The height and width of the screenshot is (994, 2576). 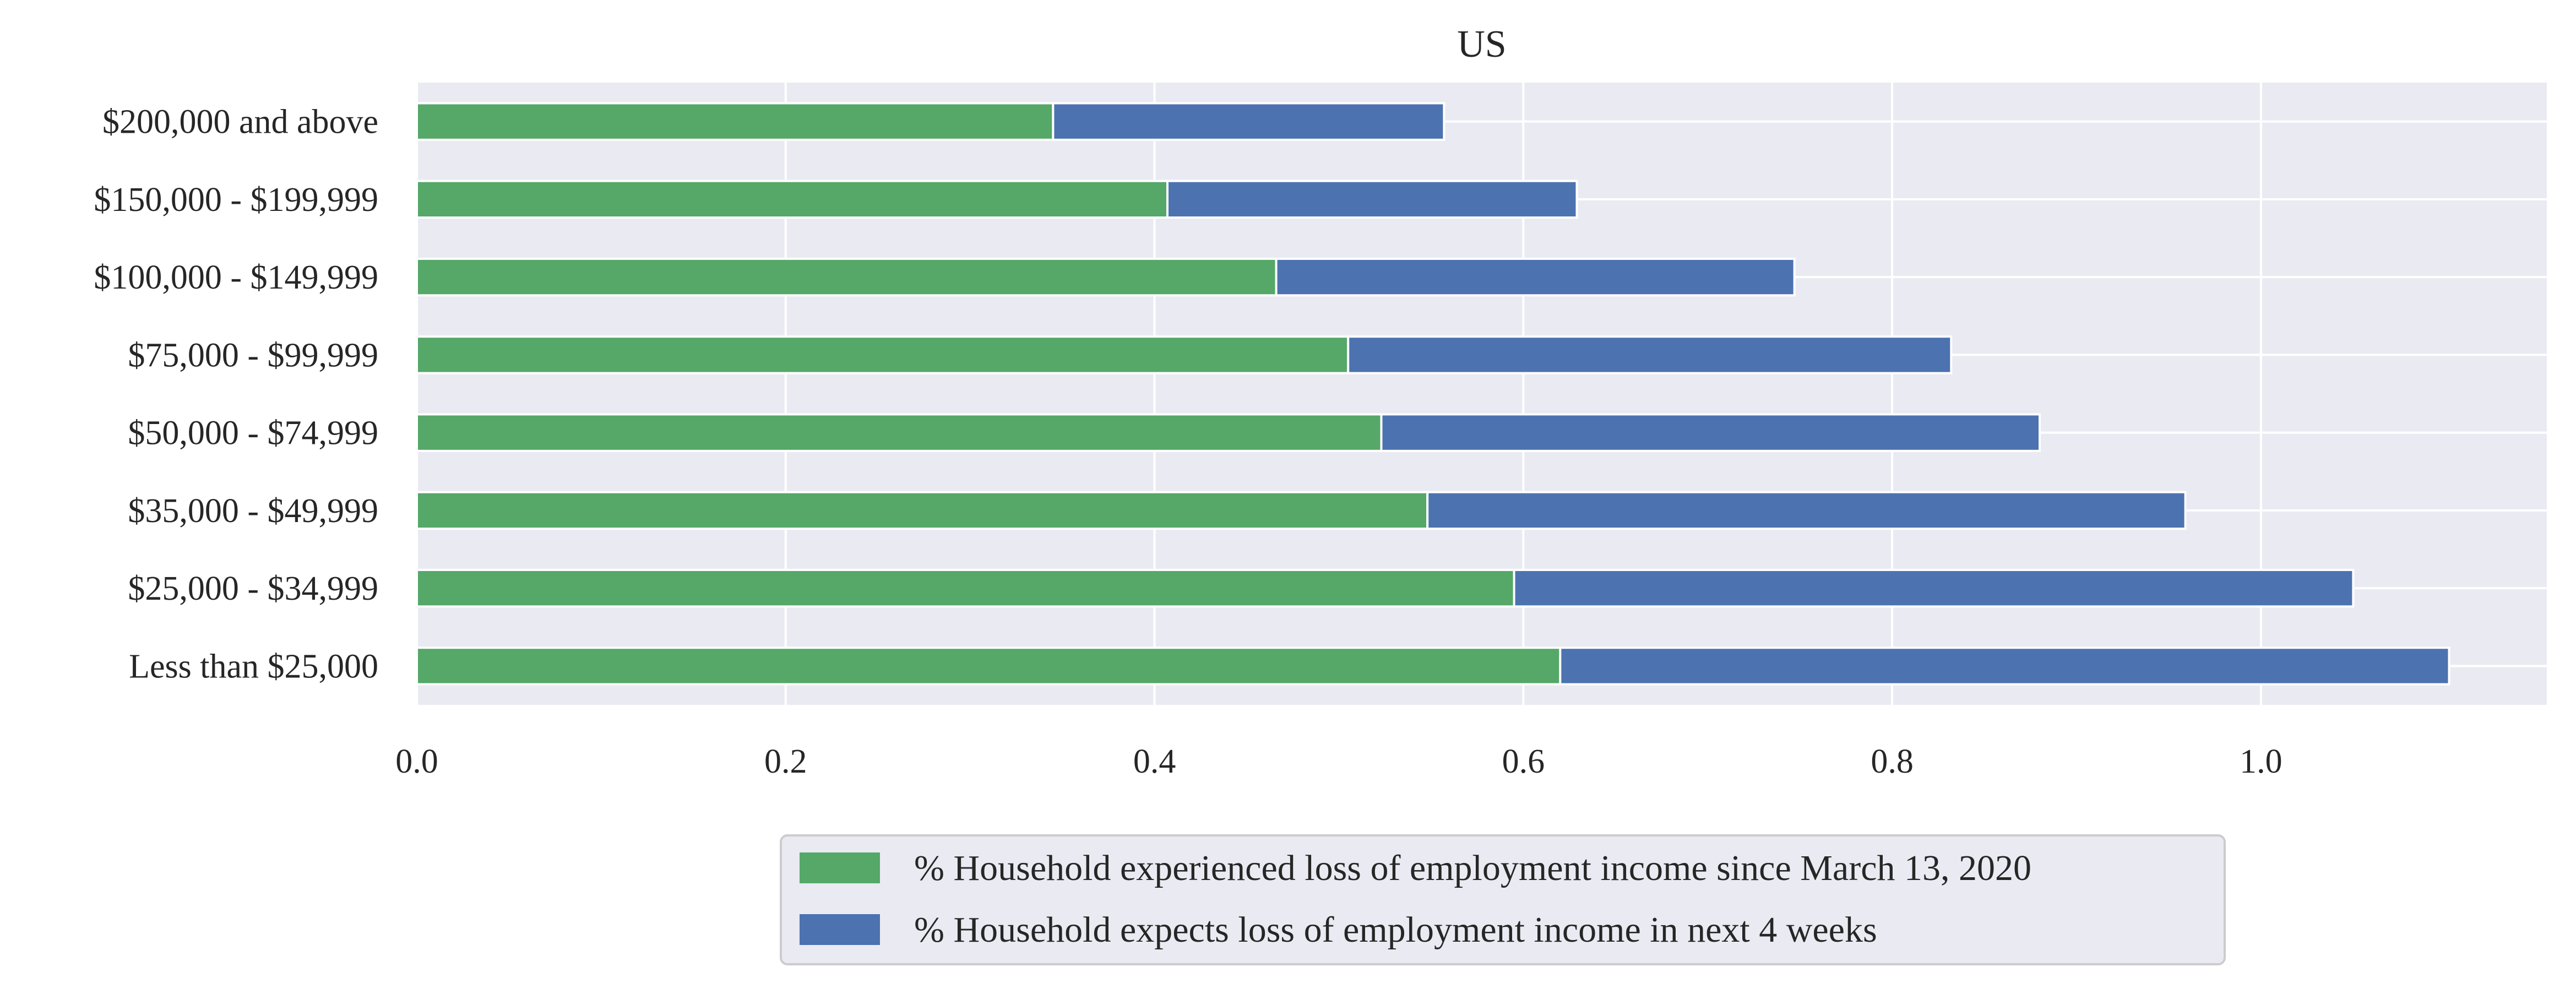 What do you see at coordinates (785, 761) in the screenshot?
I see `x-tick-label: 0.2` at bounding box center [785, 761].